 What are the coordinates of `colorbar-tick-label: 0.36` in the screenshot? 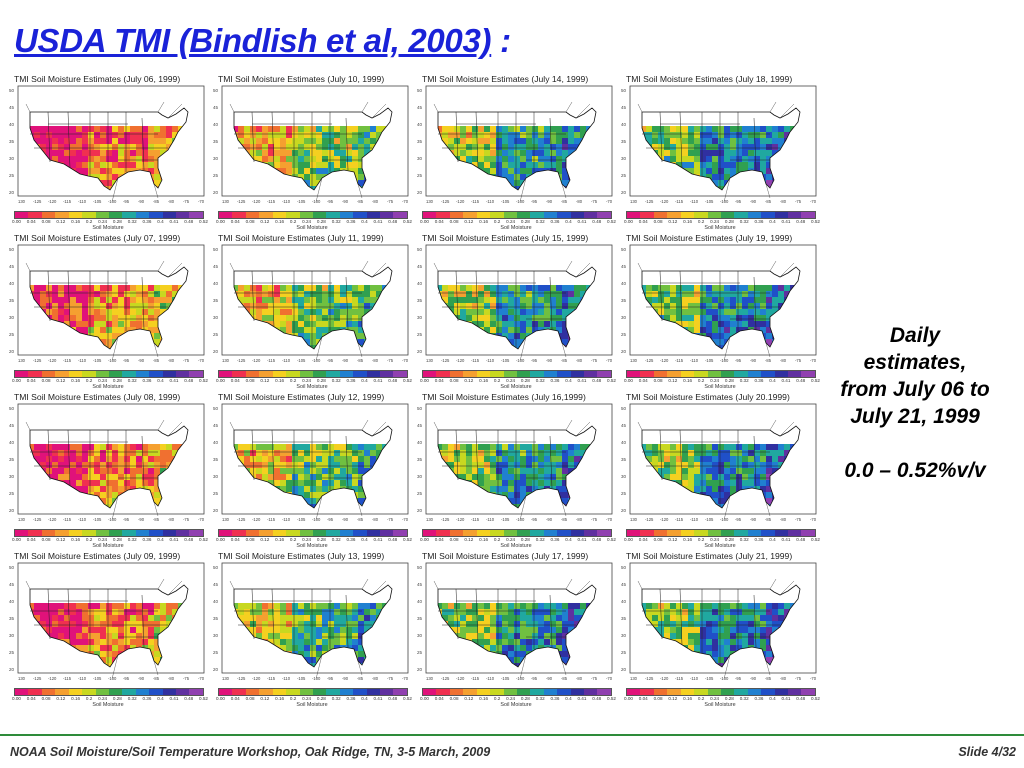 It's located at (351, 539).